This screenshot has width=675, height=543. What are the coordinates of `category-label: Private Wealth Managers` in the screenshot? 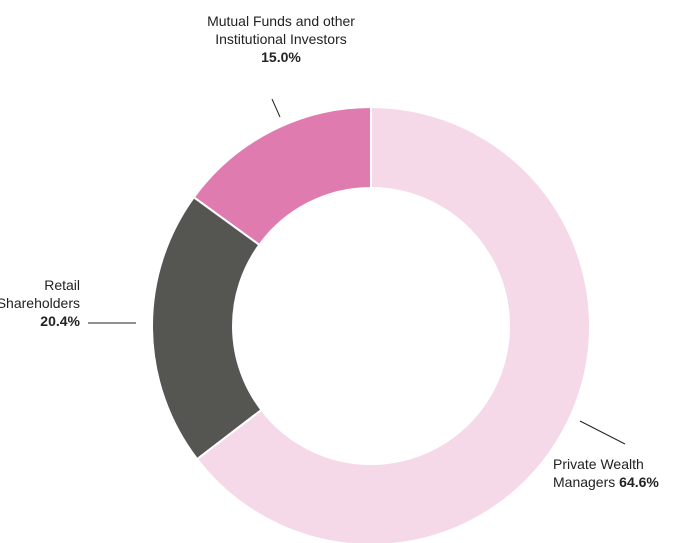 It's located at (598, 473).